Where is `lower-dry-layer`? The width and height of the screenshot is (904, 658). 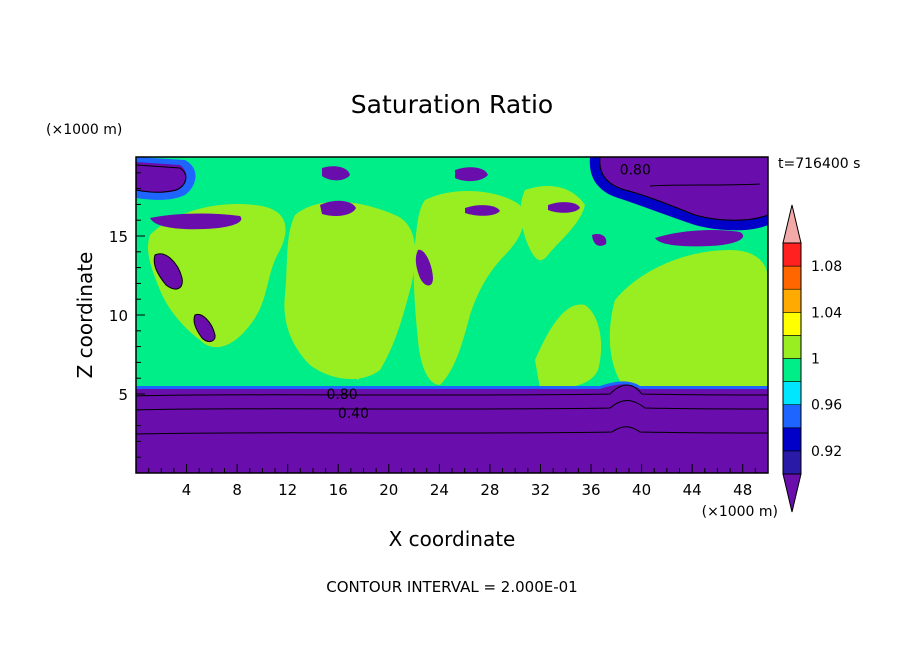 lower-dry-layer is located at coordinates (452, 428).